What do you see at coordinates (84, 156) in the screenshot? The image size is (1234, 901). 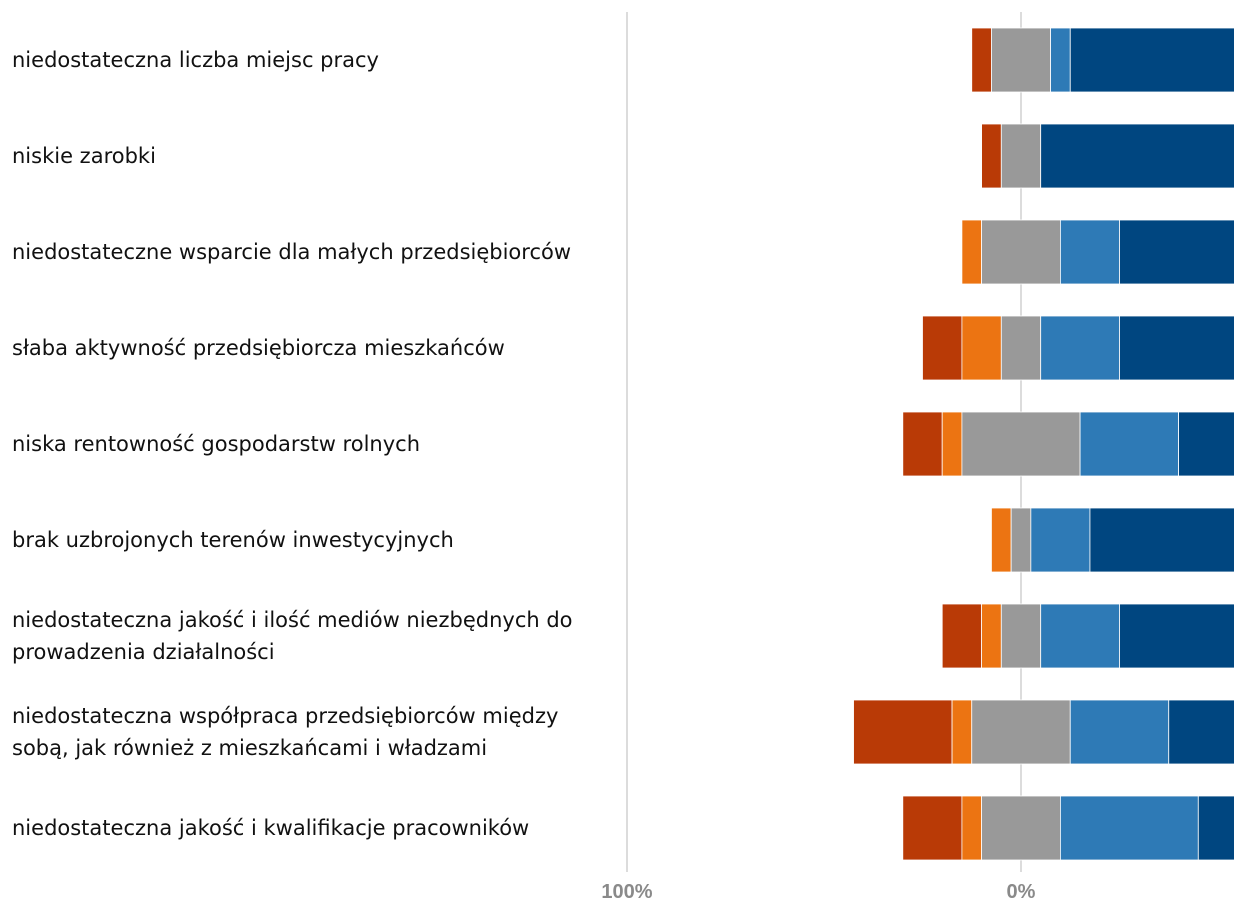 I see `category-label: niskie zarobki` at bounding box center [84, 156].